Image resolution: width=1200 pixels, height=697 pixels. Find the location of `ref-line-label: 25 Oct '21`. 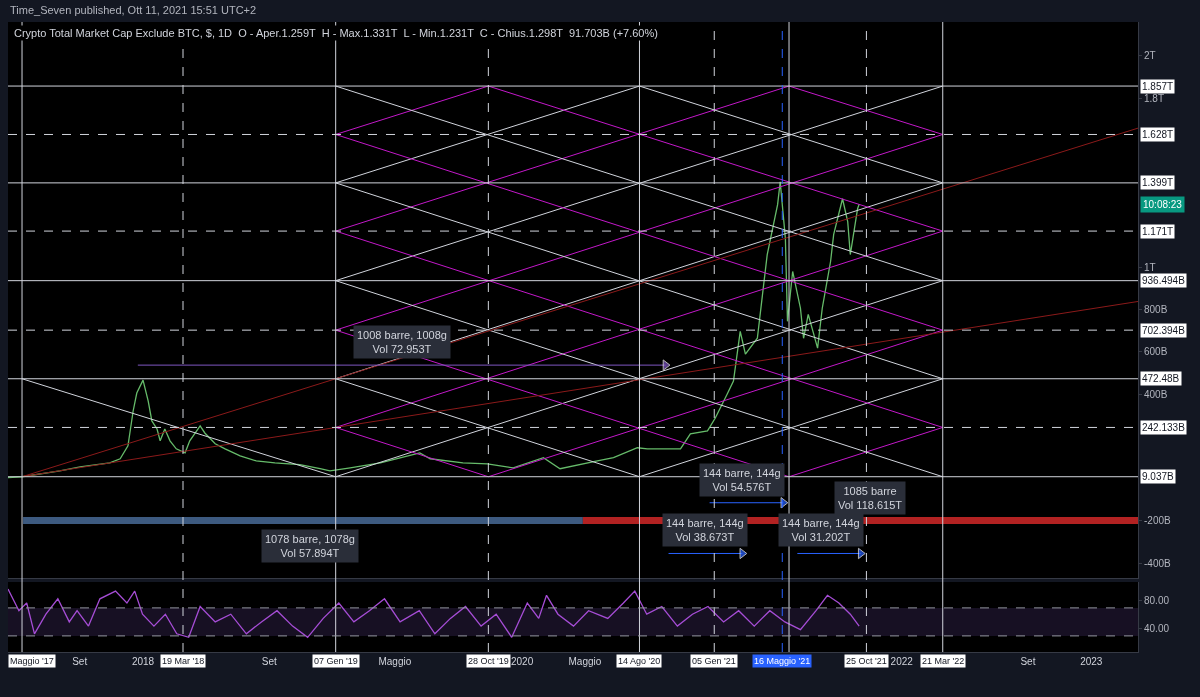

ref-line-label: 25 Oct '21 is located at coordinates (866, 661).